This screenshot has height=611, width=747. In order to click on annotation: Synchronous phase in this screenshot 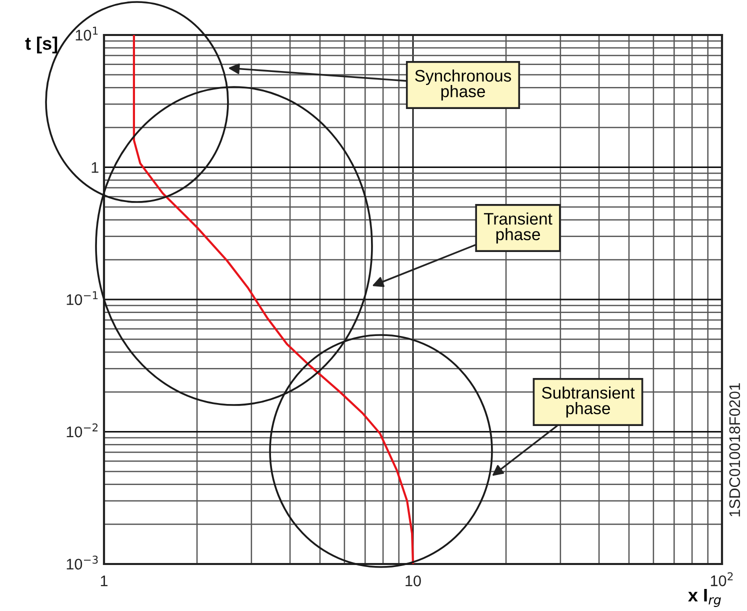, I will do `click(463, 85)`.